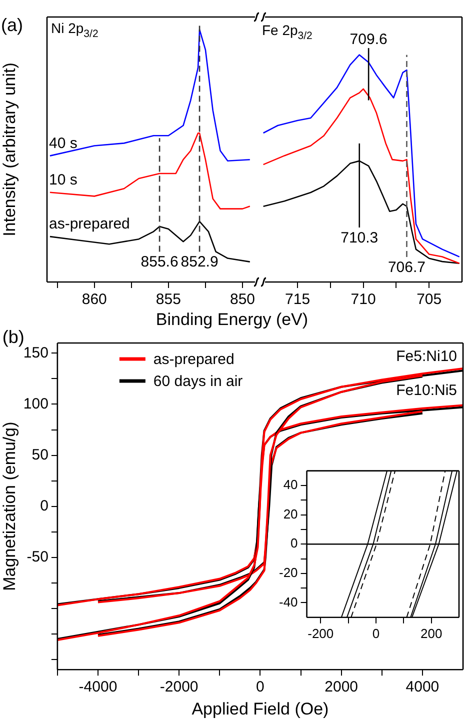 The width and height of the screenshot is (464, 720). Describe the element at coordinates (359, 237) in the screenshot. I see `ref-line-label: 710.3` at that location.